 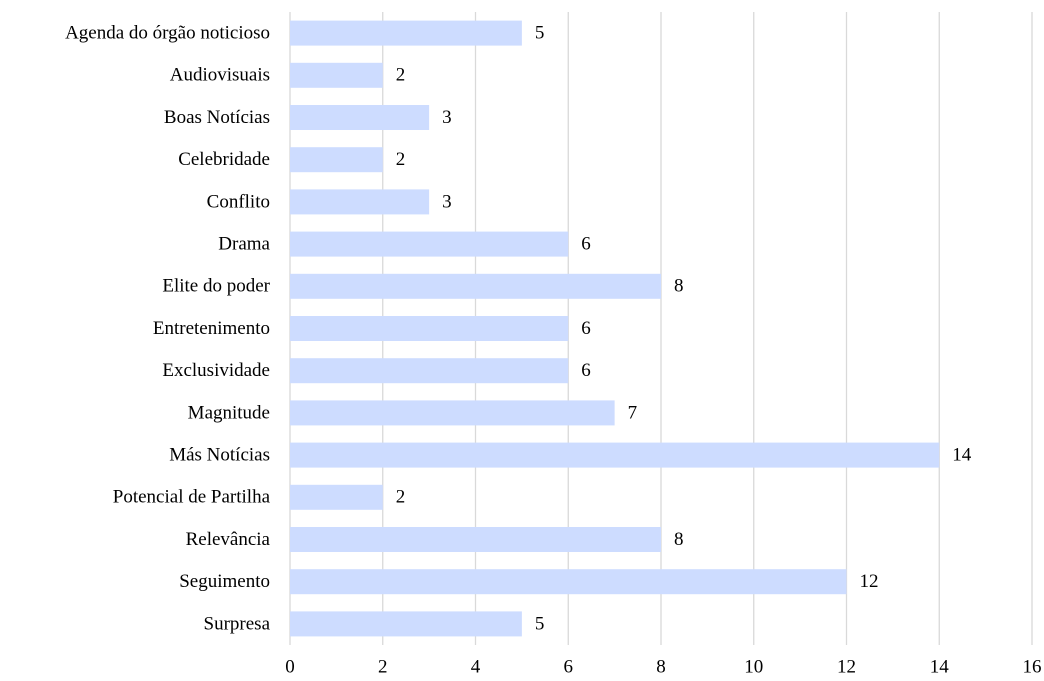 What do you see at coordinates (869, 581) in the screenshot?
I see `data-label: 12` at bounding box center [869, 581].